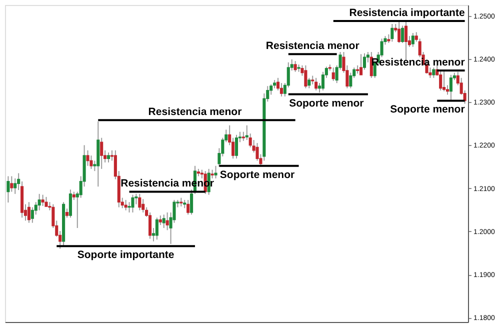 Image resolution: width=500 pixels, height=327 pixels. What do you see at coordinates (125, 255) in the screenshot?
I see `series-label: Soporte importante` at bounding box center [125, 255].